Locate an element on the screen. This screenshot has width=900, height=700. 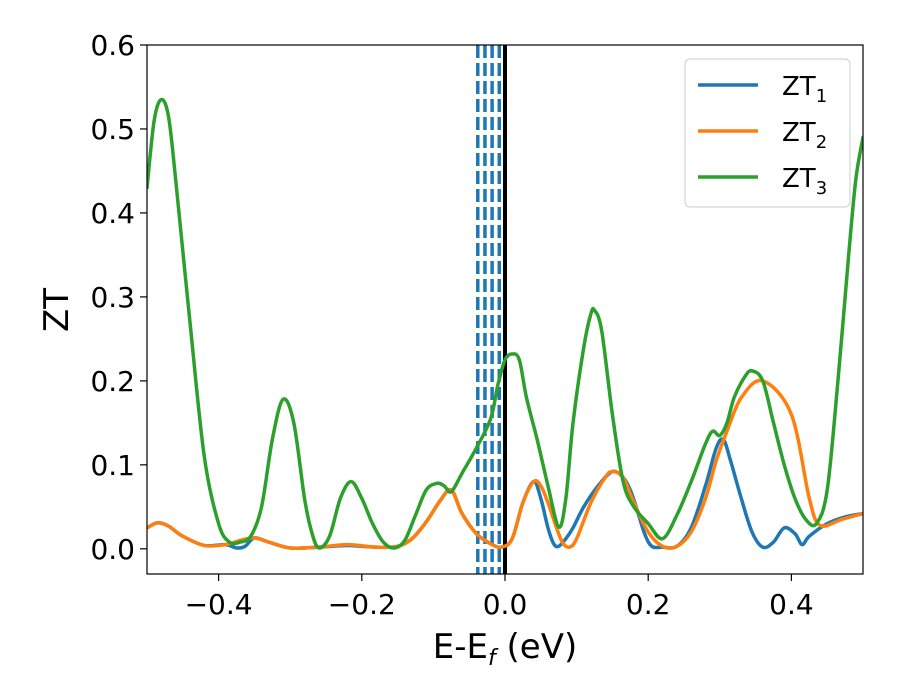
x-axis-label-subscript: f is located at coordinates (493, 658).